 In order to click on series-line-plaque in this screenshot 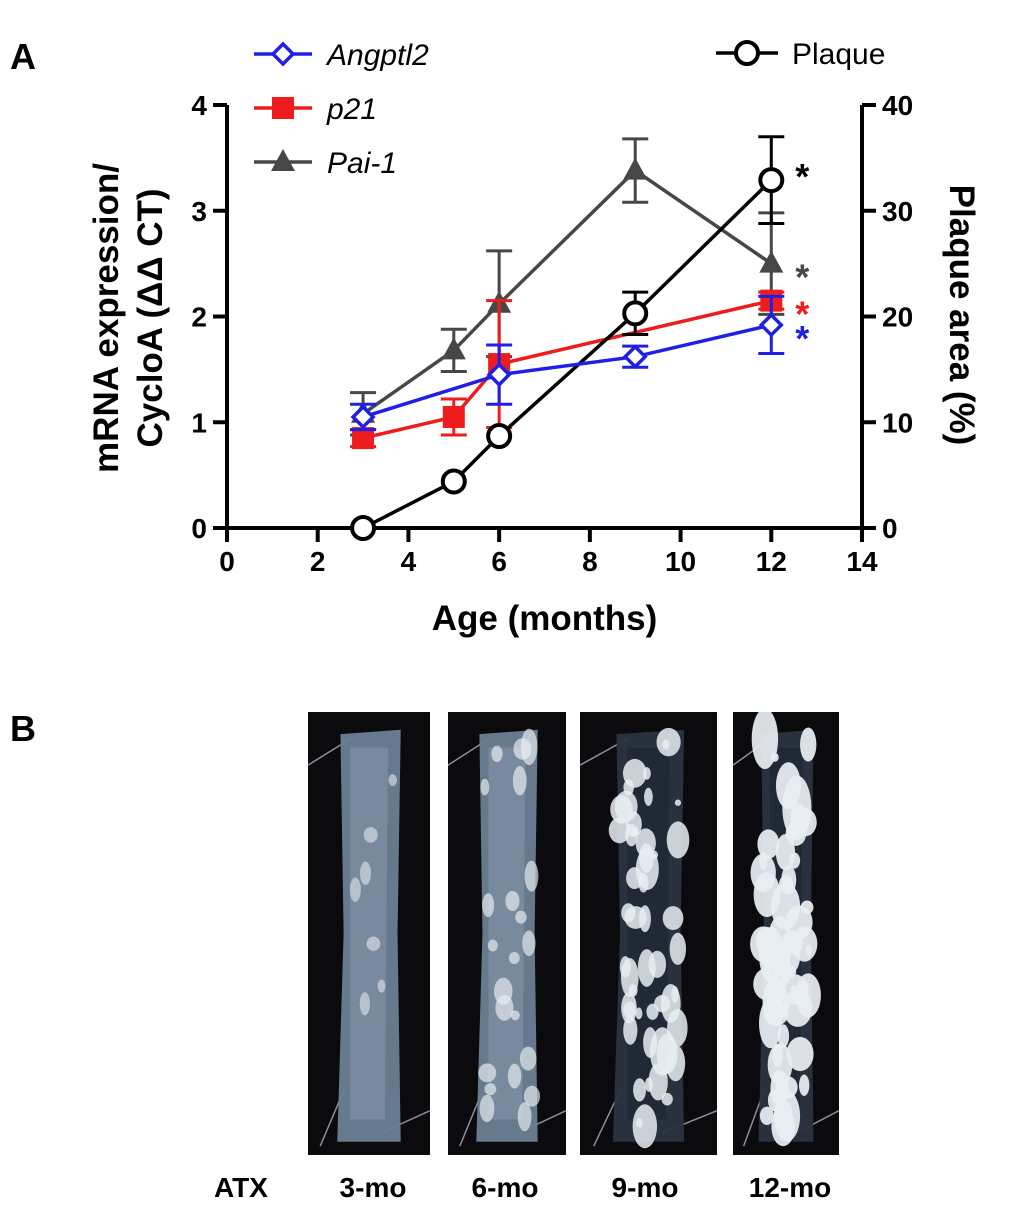, I will do `click(567, 354)`.